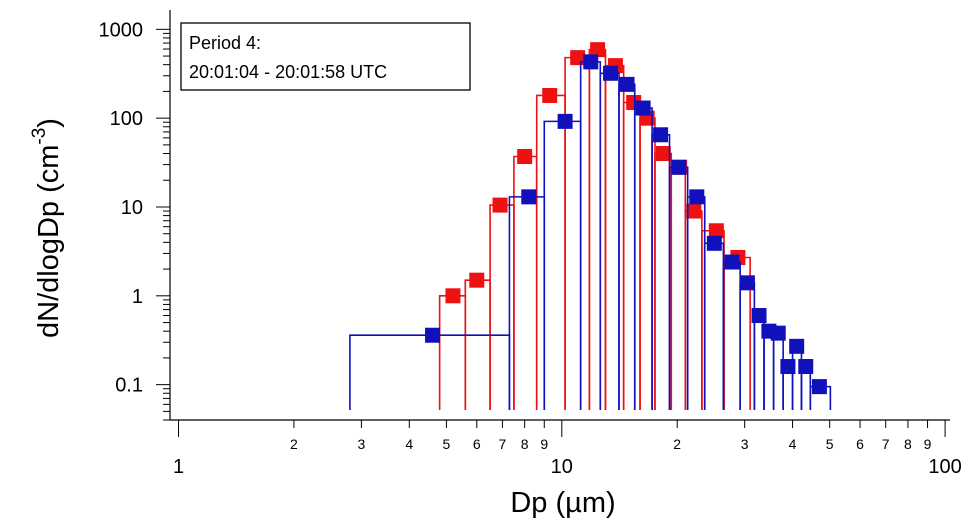 This screenshot has height=525, width=967. Describe the element at coordinates (225, 43) in the screenshot. I see `annotation-line-1: Period 4:` at that location.